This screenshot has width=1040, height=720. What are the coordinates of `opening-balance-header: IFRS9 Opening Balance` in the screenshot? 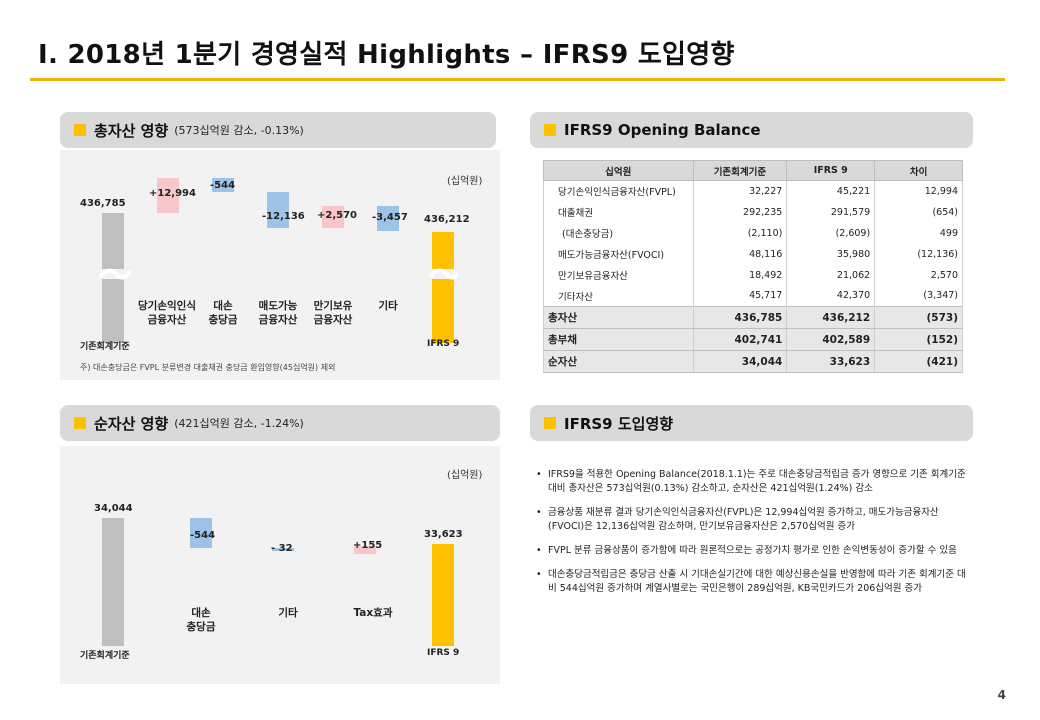 It's located at (751, 130).